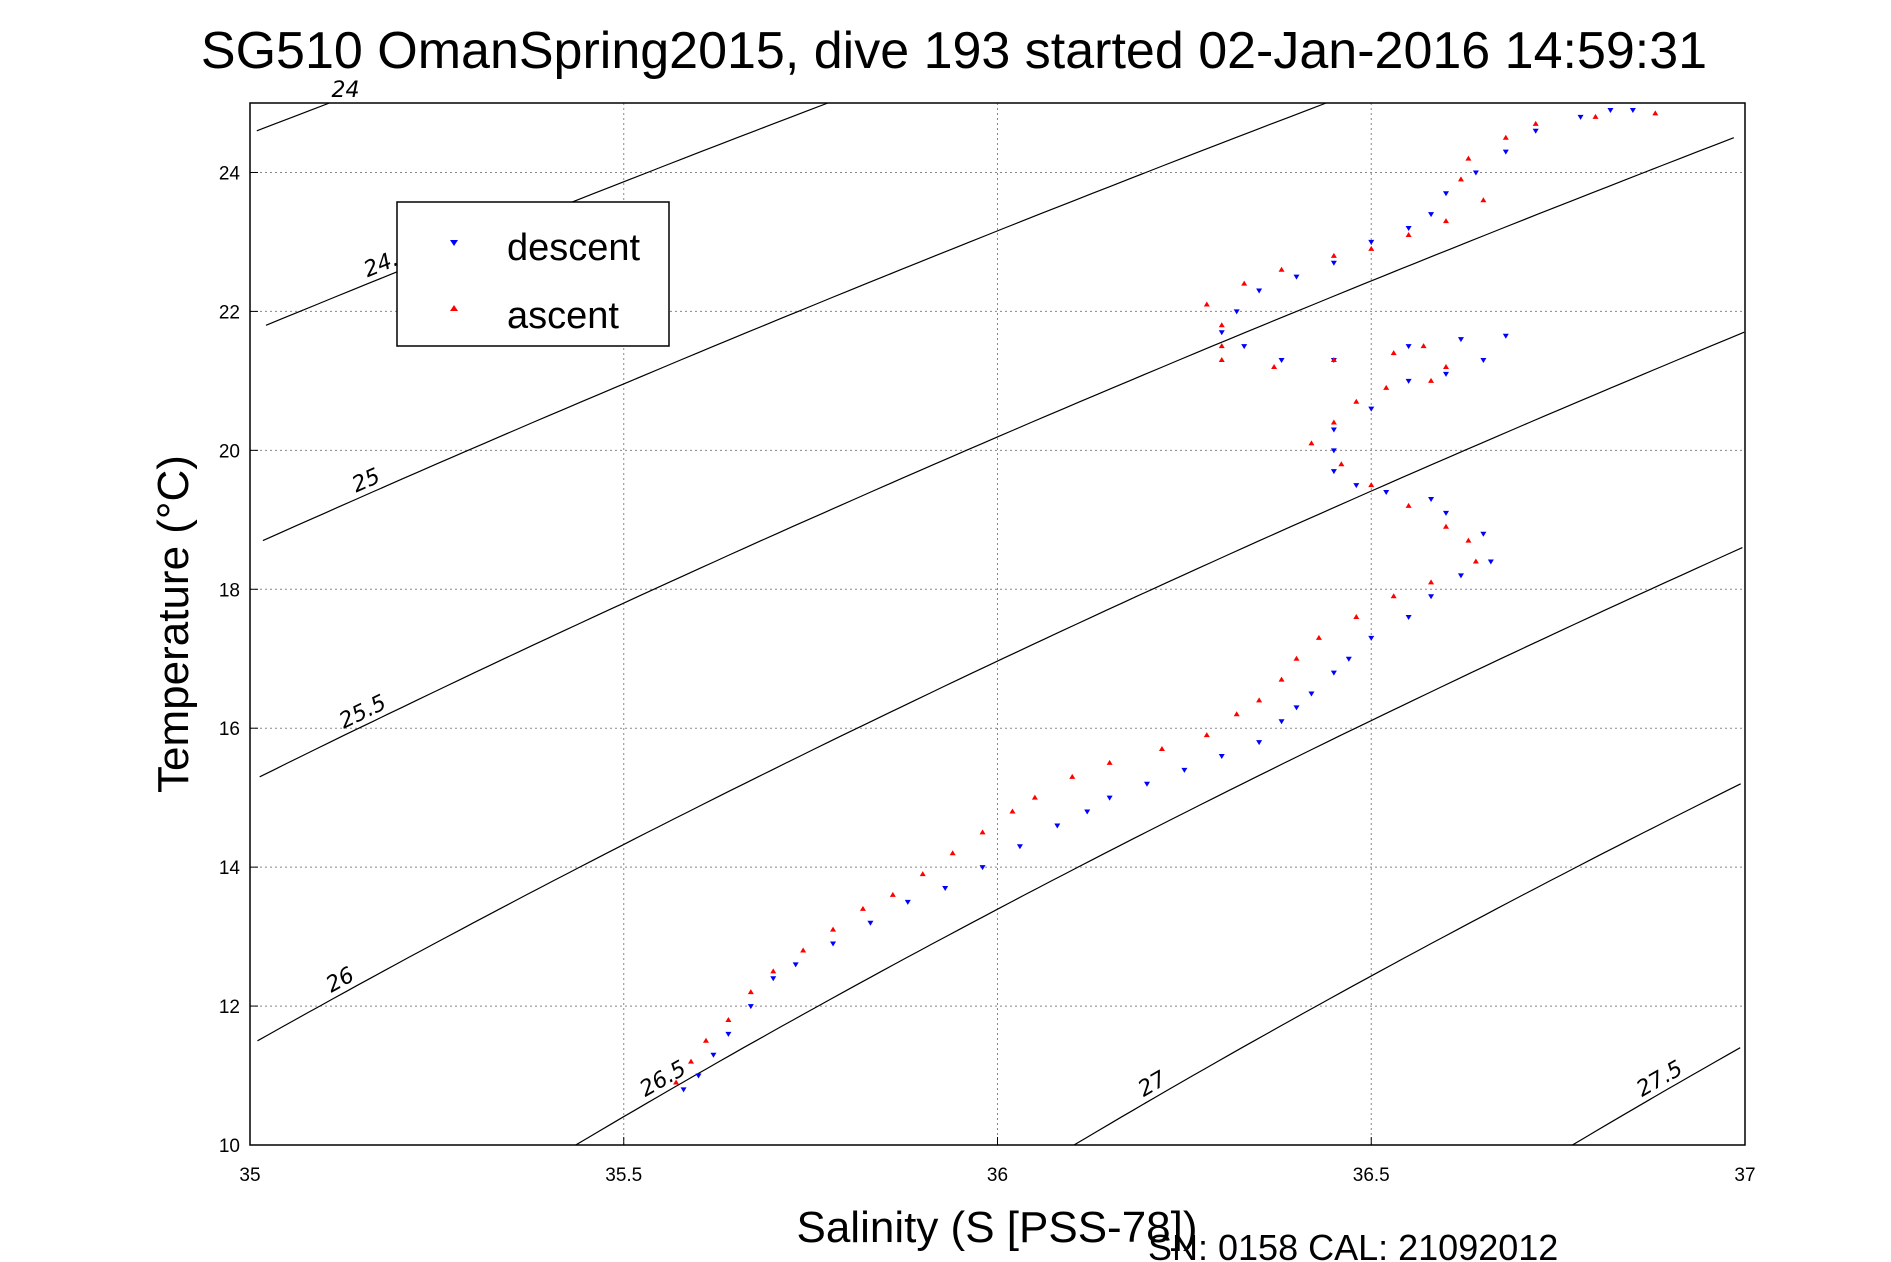 Image resolution: width=1891 pixels, height=1262 pixels. I want to click on y-tick-label: 18, so click(229, 590).